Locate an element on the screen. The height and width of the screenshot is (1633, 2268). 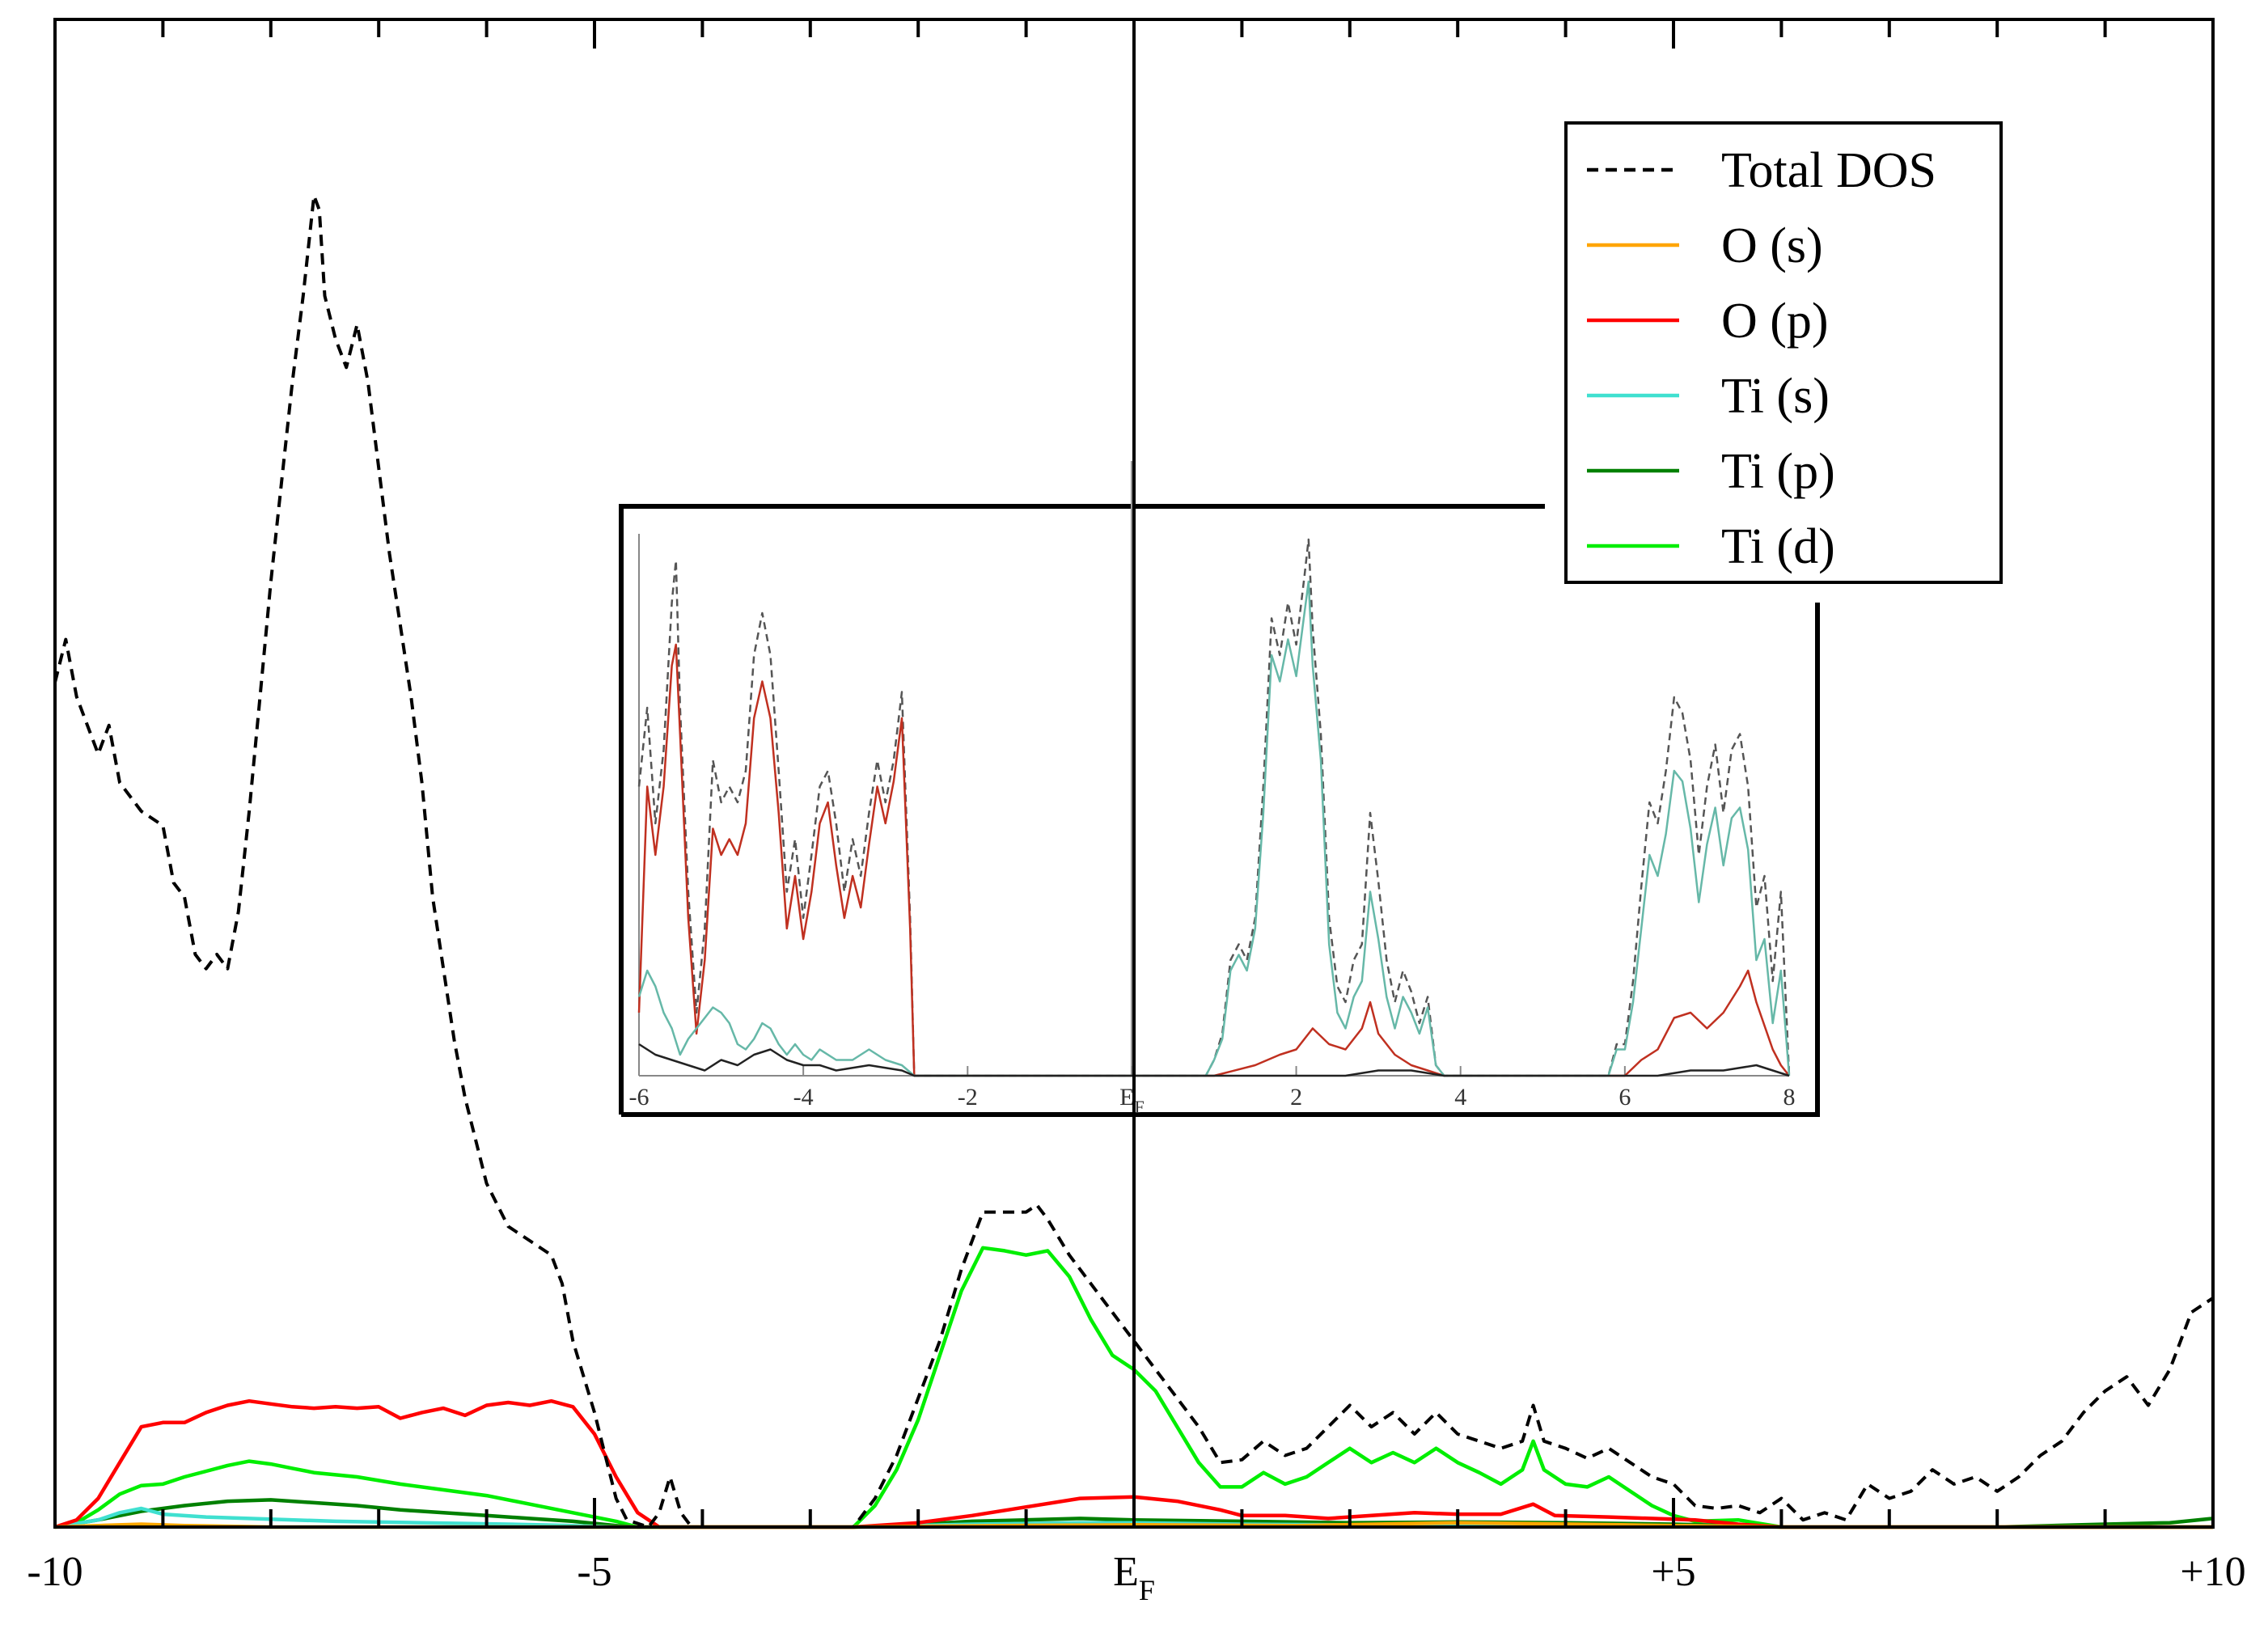
legend-box is located at coordinates (1784, 352).